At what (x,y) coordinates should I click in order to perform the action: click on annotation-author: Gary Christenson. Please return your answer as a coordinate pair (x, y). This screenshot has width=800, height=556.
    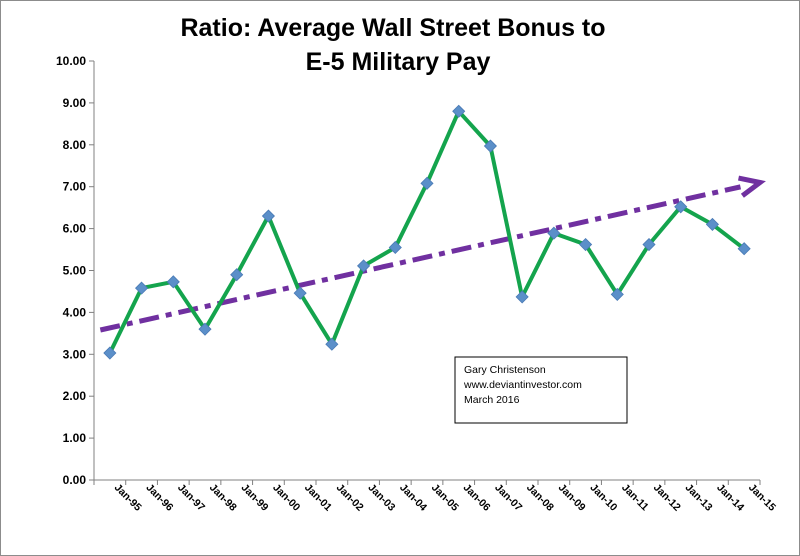
    Looking at the image, I should click on (505, 370).